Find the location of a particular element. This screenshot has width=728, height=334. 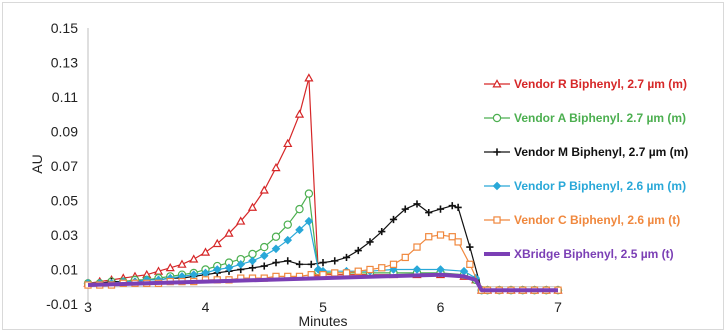

x-axis-title: Minutes is located at coordinates (322, 321).